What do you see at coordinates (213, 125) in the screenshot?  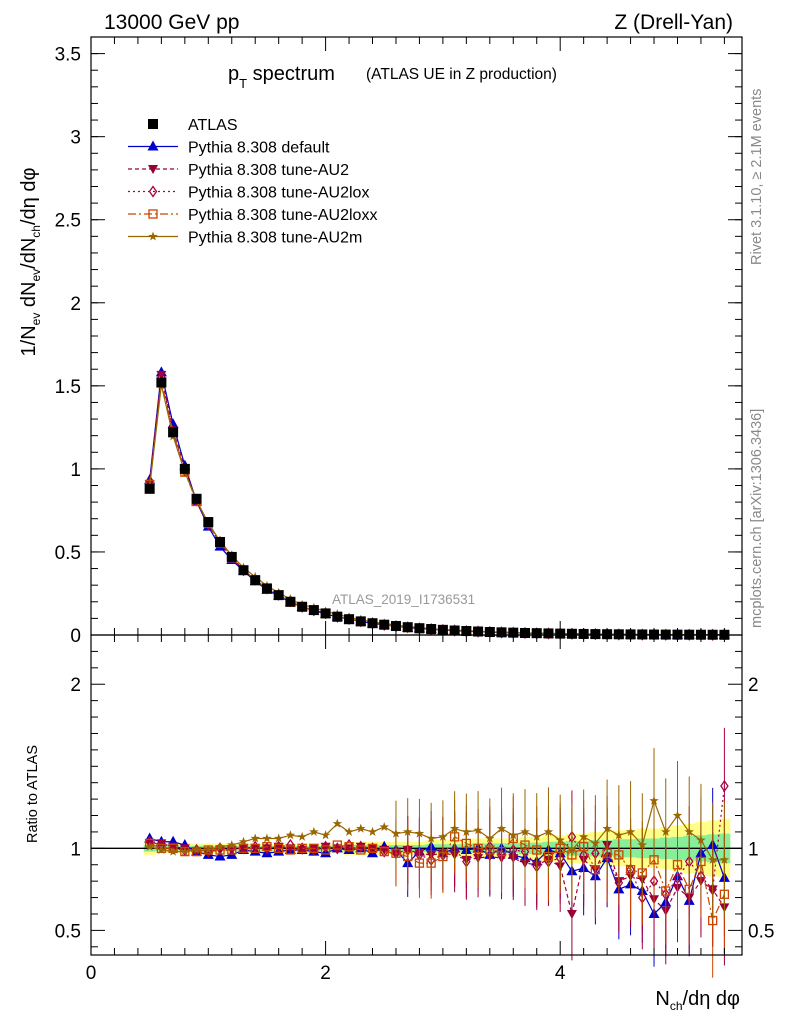 I see `legend-label: ATLAS` at bounding box center [213, 125].